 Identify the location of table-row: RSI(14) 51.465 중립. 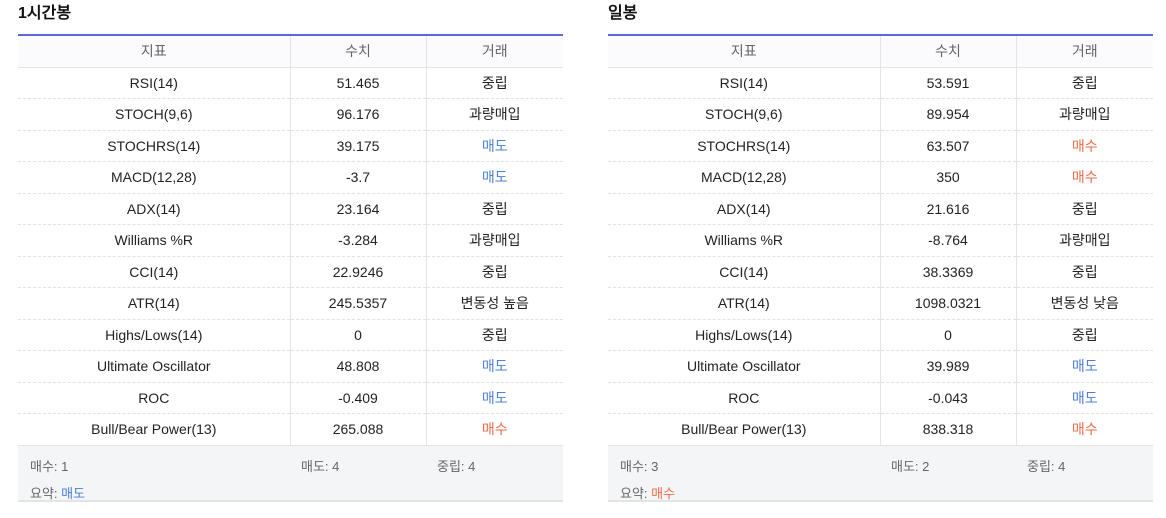
(290, 83).